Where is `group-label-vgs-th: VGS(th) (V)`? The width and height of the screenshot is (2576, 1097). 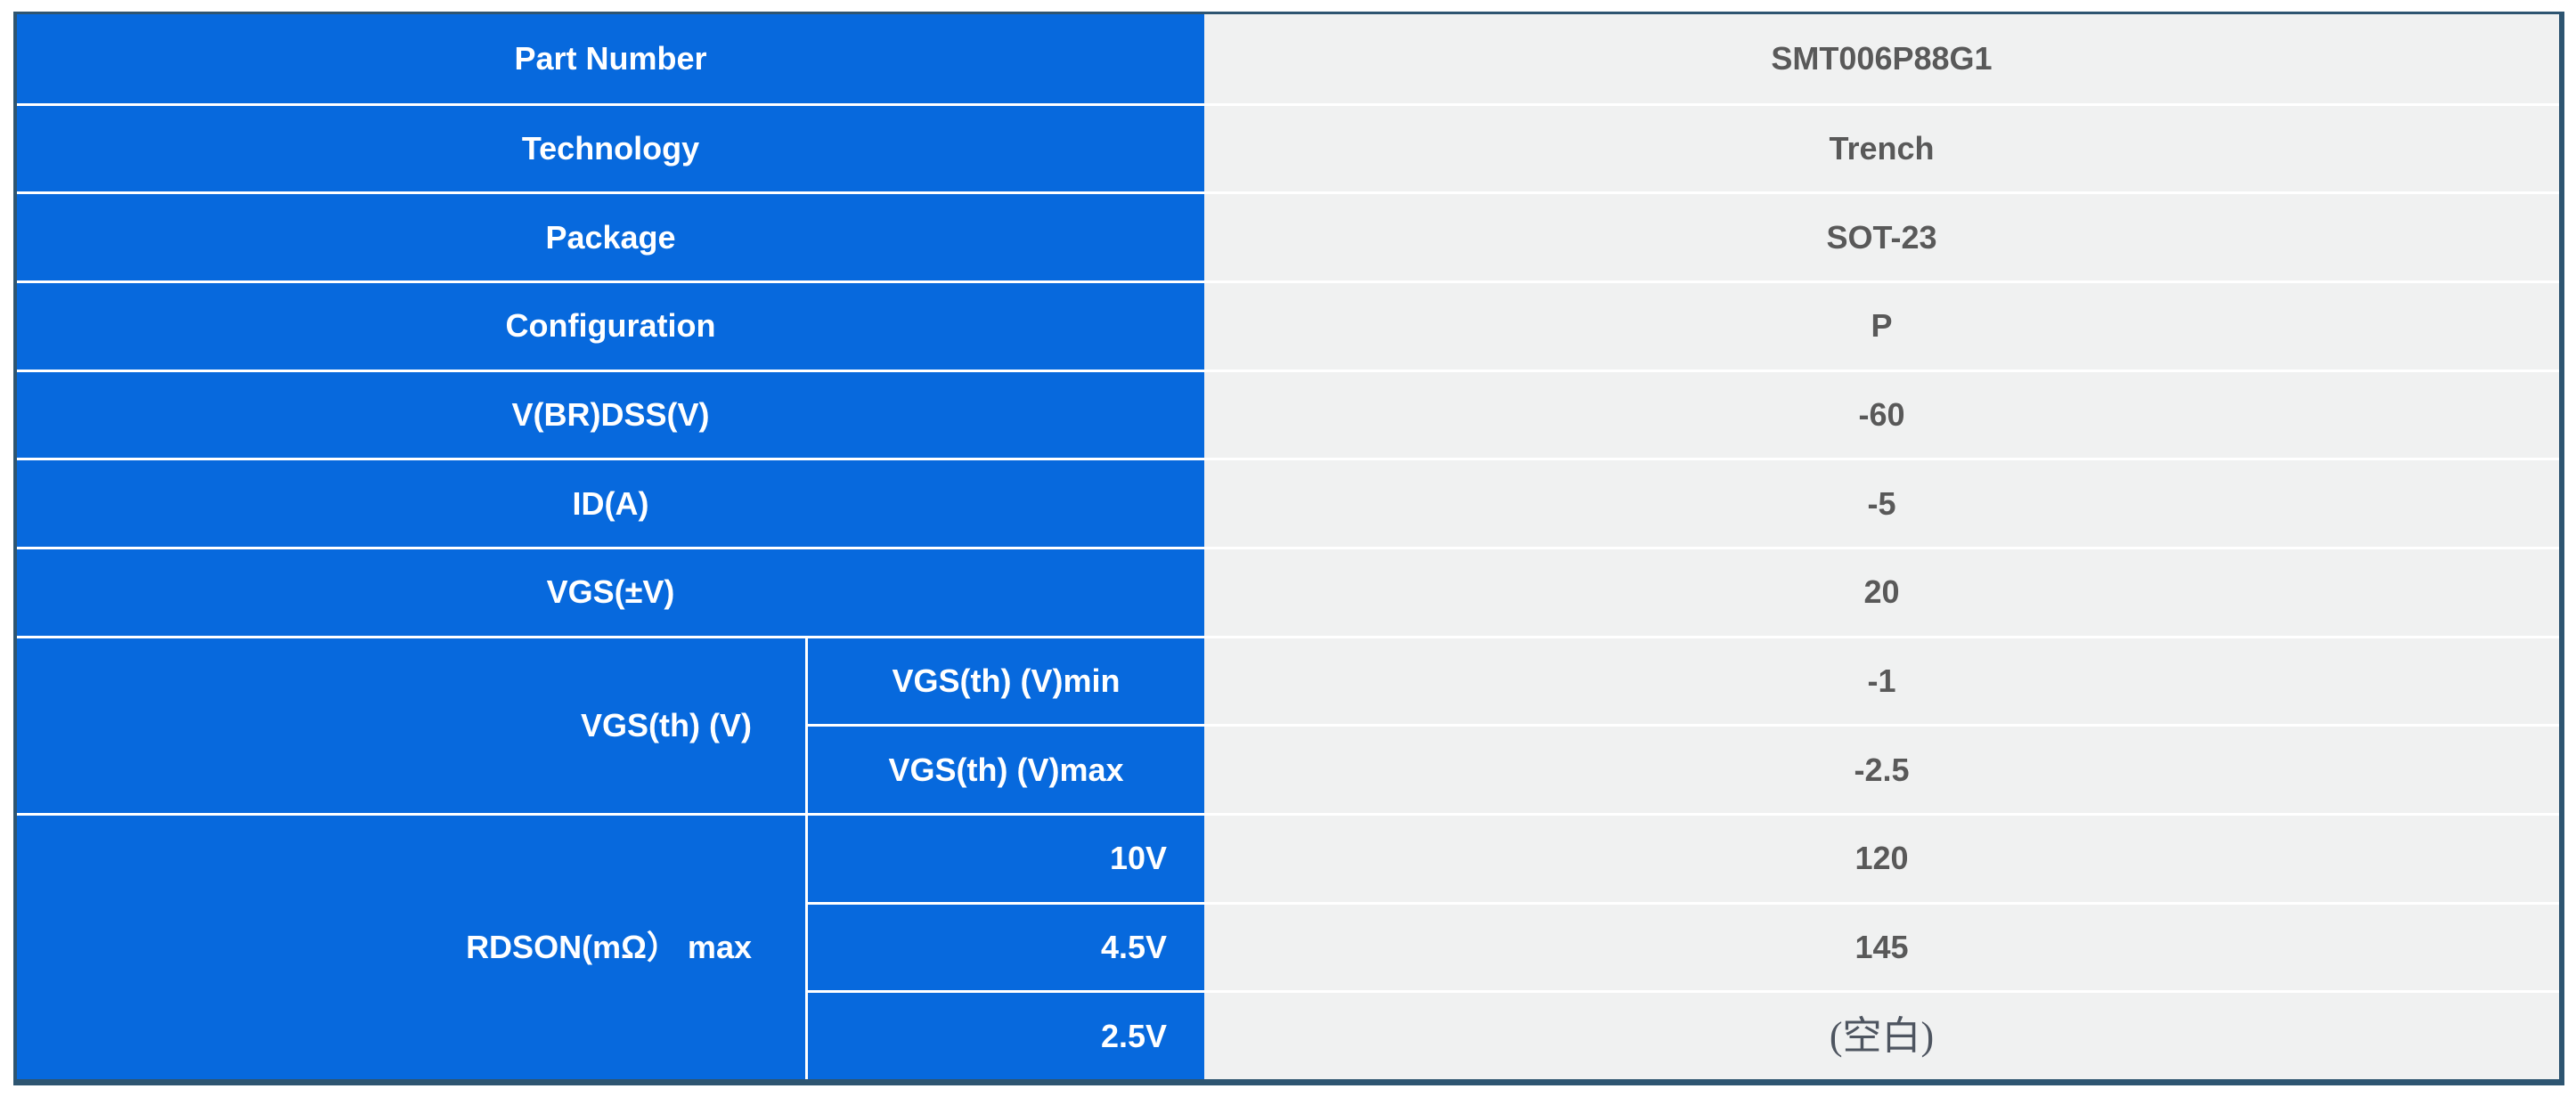
group-label-vgs-th: VGS(th) (V) is located at coordinates (411, 724).